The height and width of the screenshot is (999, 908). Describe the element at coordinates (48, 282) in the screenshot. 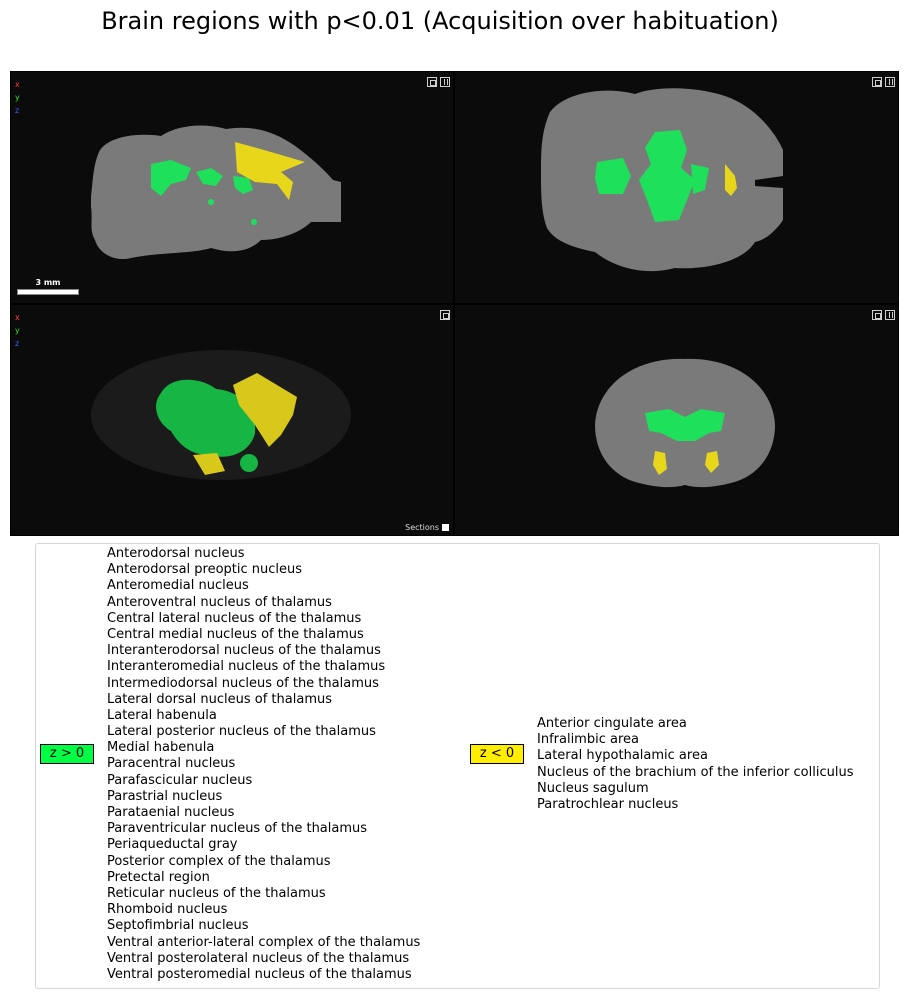

I see `scale-bar-label: 3 mm` at that location.